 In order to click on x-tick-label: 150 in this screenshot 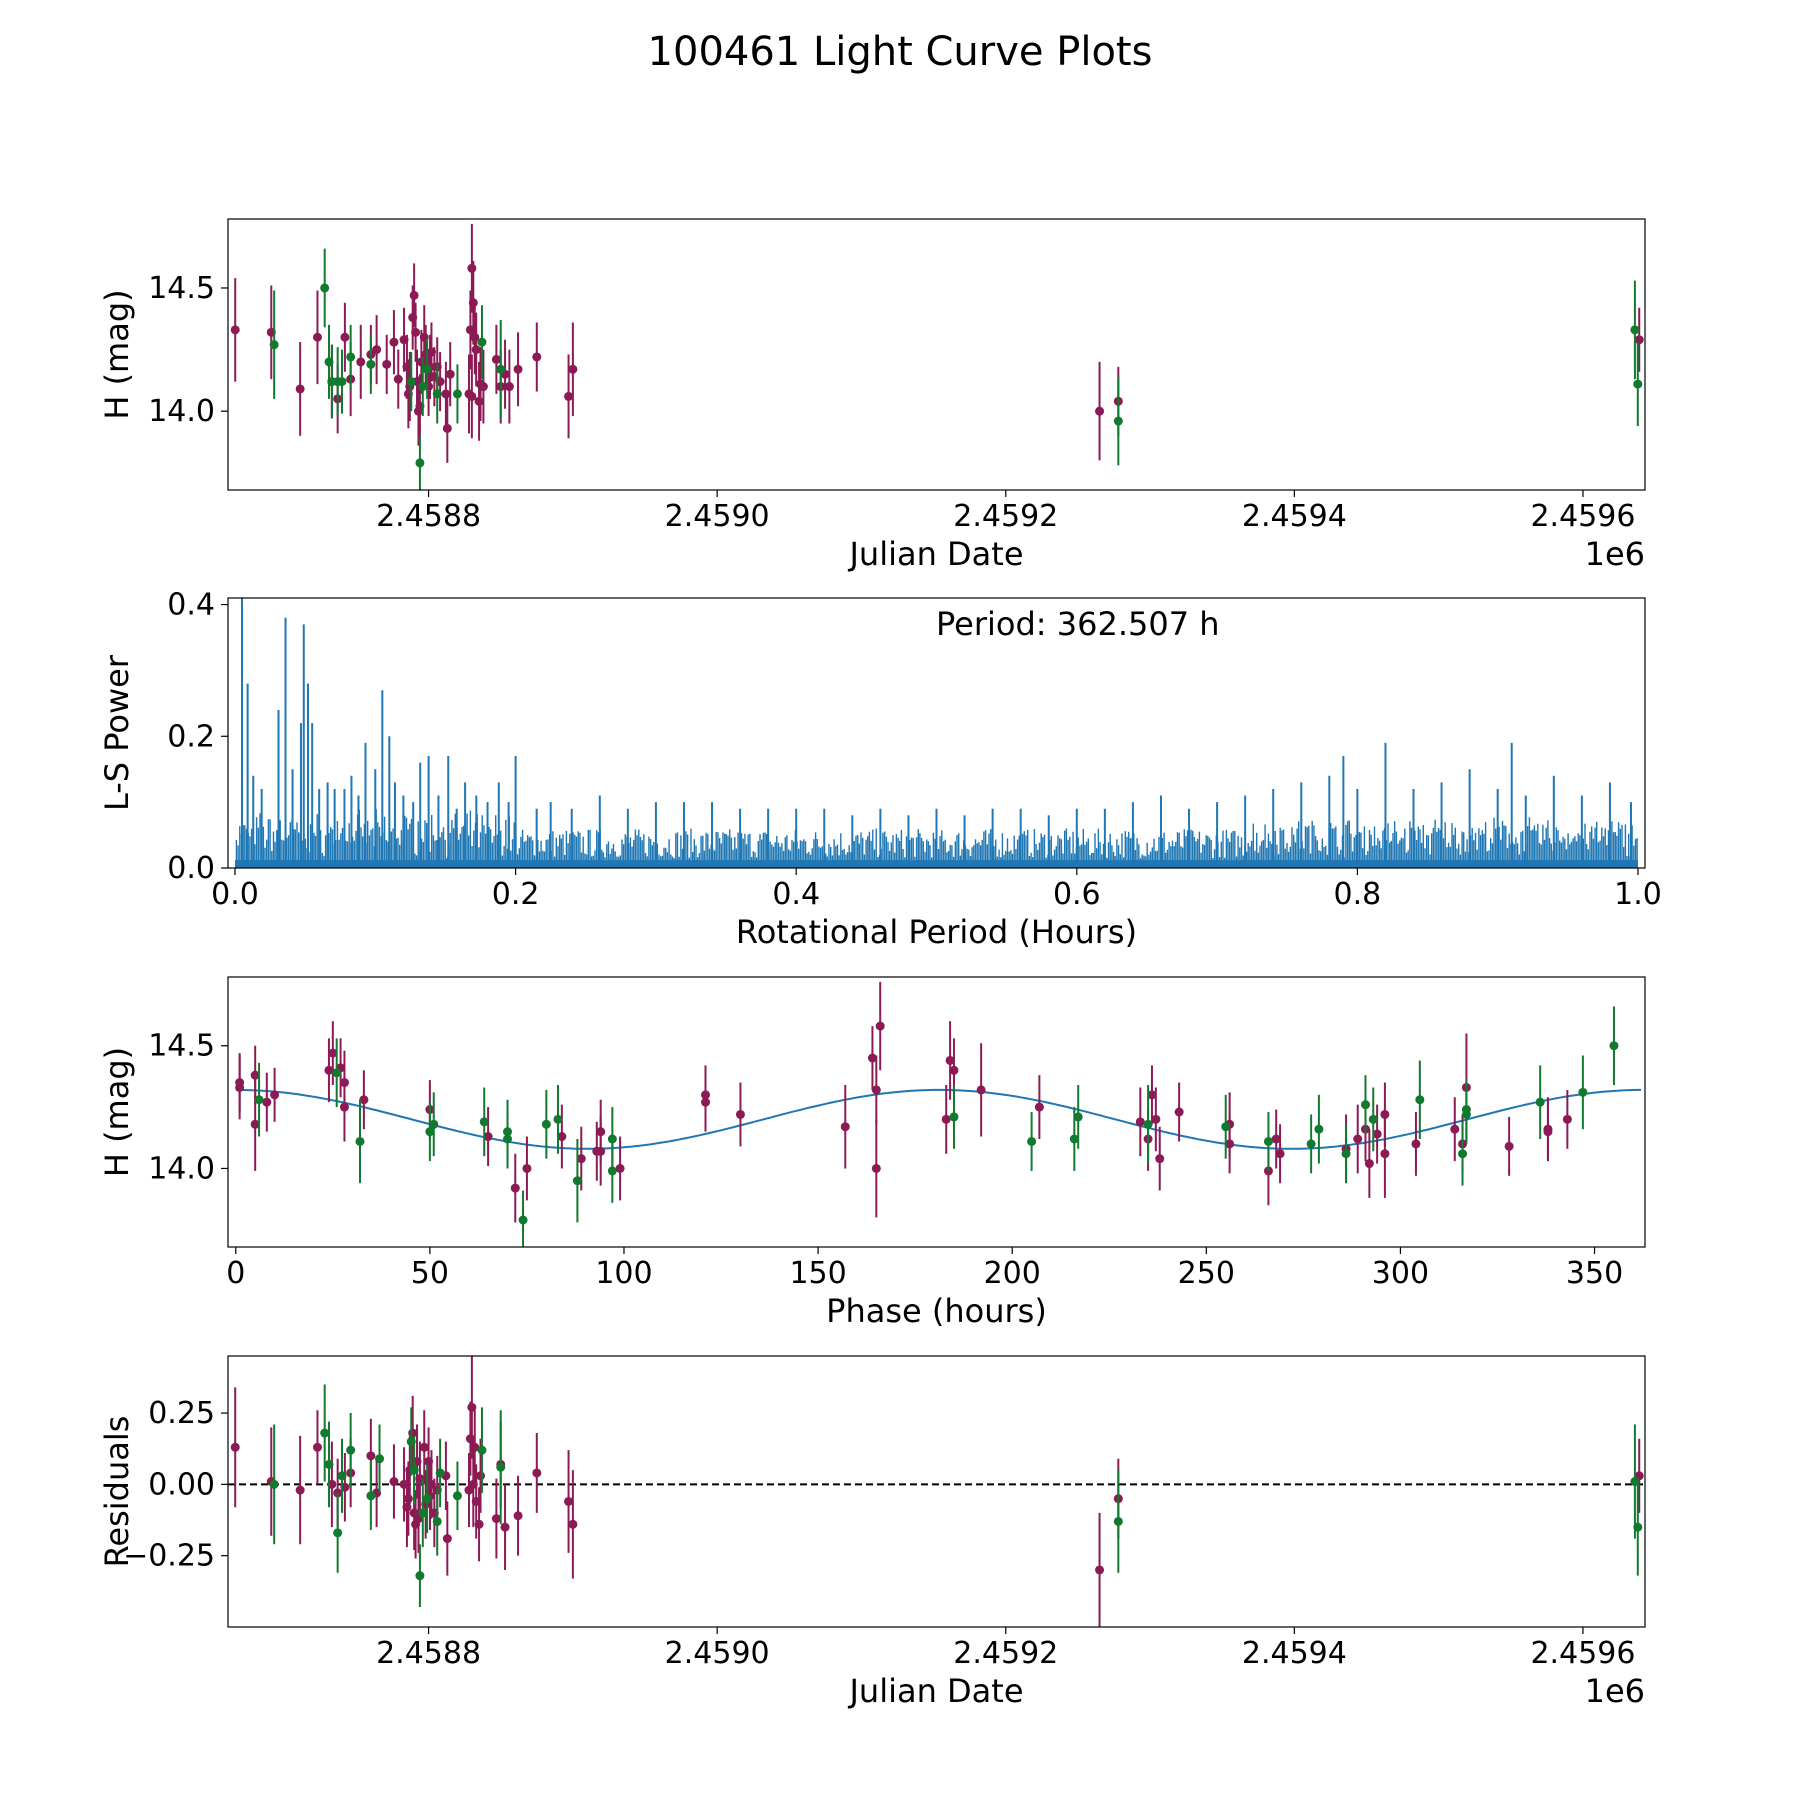, I will do `click(817, 1273)`.